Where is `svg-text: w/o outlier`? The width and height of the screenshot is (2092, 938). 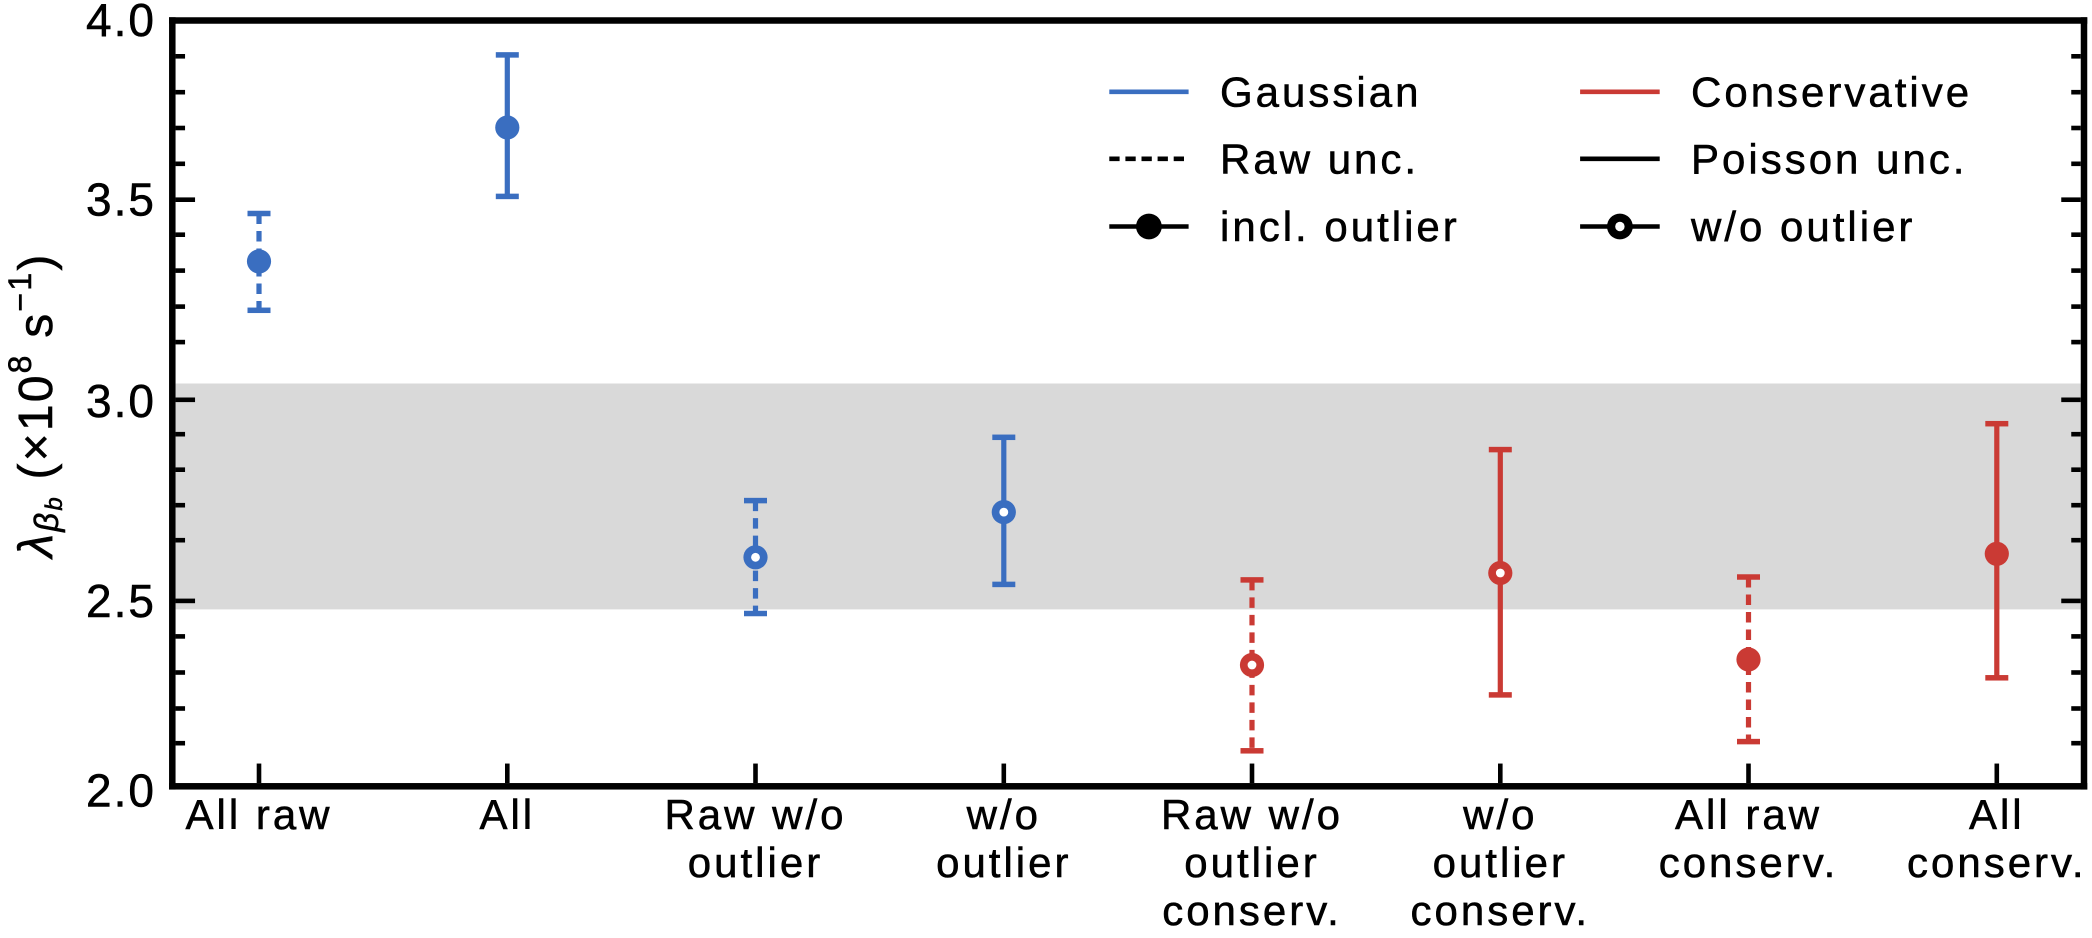
svg-text: w/o outlier is located at coordinates (1802, 226).